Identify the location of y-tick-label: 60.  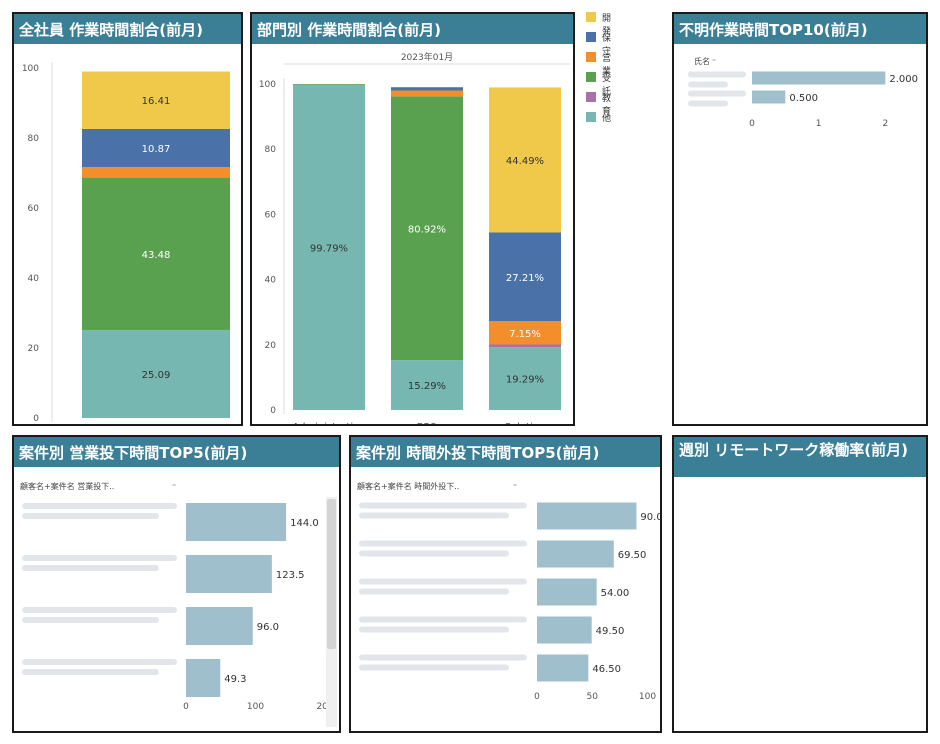
(34, 209).